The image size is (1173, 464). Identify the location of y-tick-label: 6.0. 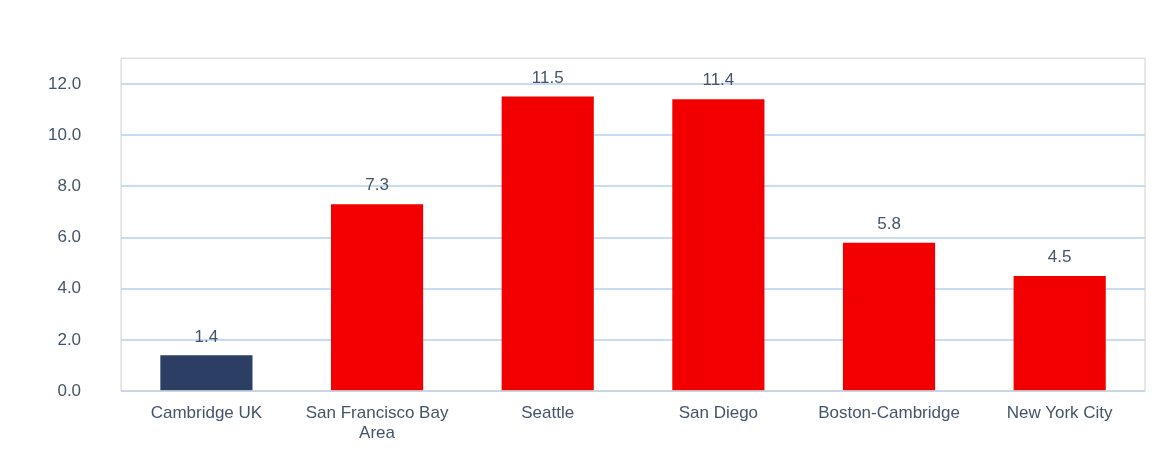
(69, 237).